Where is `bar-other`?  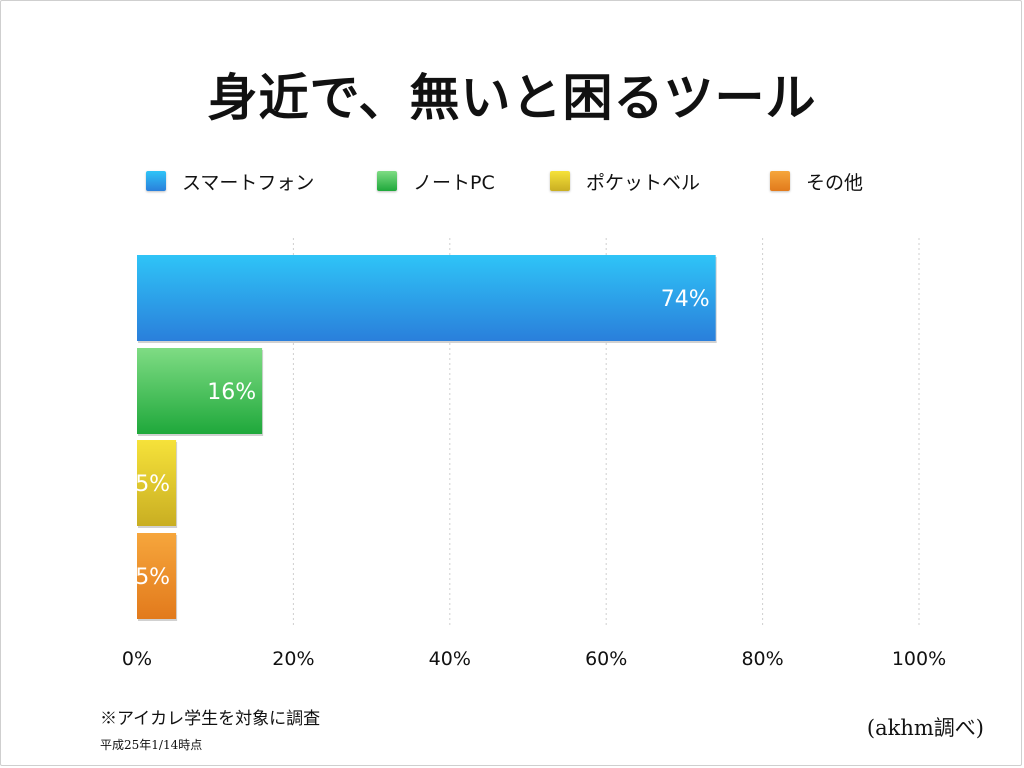
bar-other is located at coordinates (157, 576).